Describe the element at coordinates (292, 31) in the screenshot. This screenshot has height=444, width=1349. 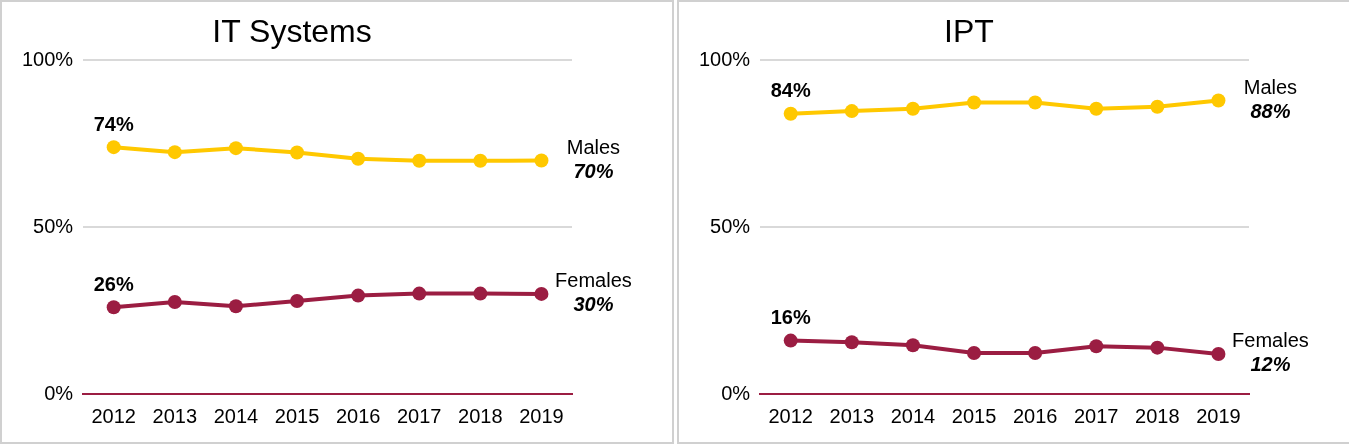
I see `chart-title: IT Systems` at that location.